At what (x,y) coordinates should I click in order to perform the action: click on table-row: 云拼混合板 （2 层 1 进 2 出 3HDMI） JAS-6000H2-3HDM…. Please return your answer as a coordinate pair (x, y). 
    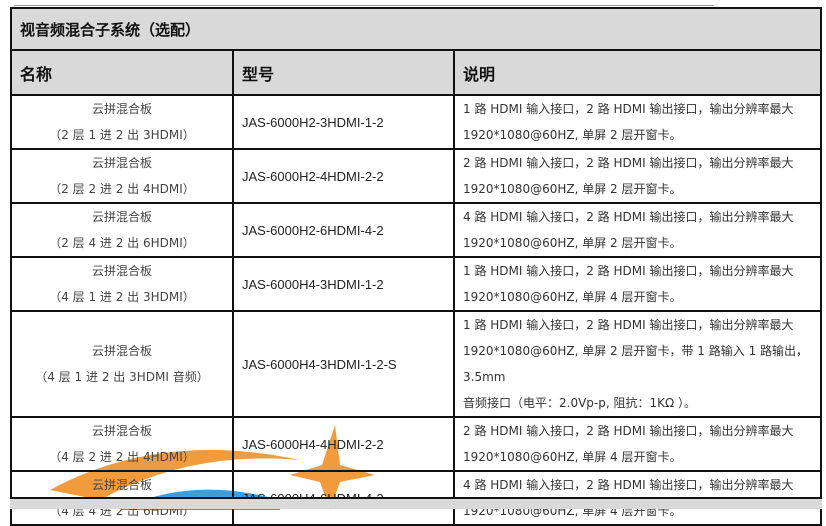
    Looking at the image, I should click on (416, 122).